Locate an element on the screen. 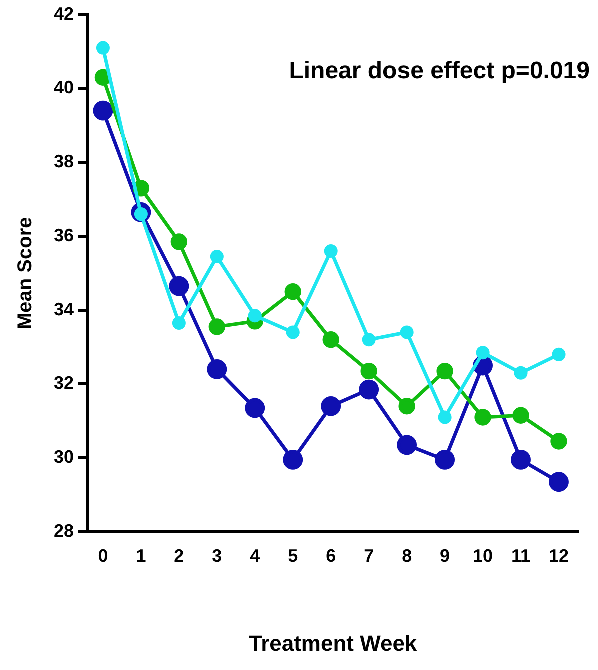 The height and width of the screenshot is (670, 598). x-tick-label: 2 is located at coordinates (179, 556).